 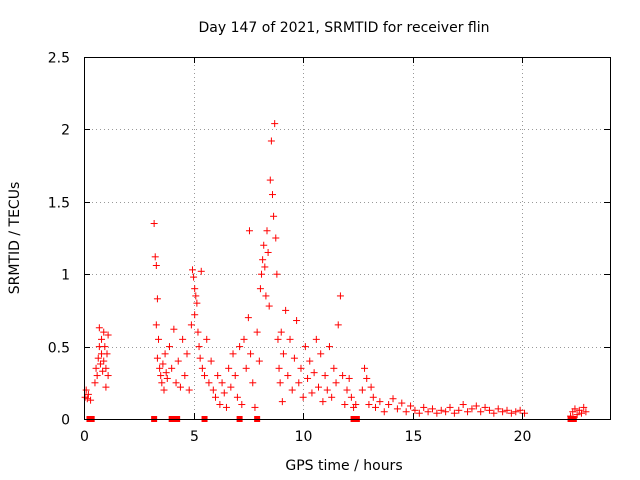 What do you see at coordinates (59, 349) in the screenshot?
I see `y-tick-label: 0.5` at bounding box center [59, 349].